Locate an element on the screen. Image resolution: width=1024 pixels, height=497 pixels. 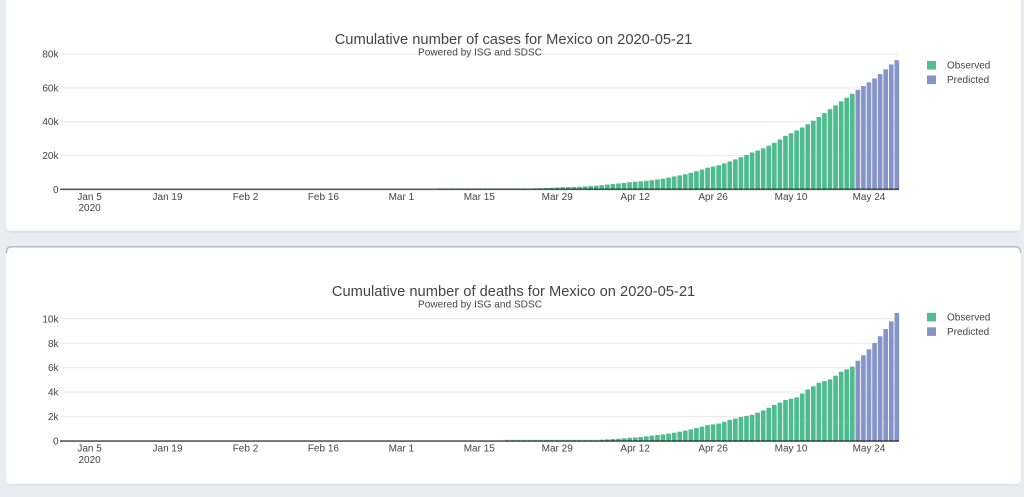
svg-text: 20k is located at coordinates (50, 156).